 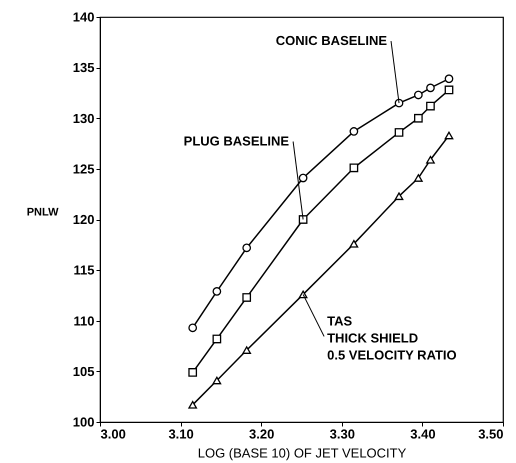 I want to click on y-tick-label: 130, so click(x=83, y=118).